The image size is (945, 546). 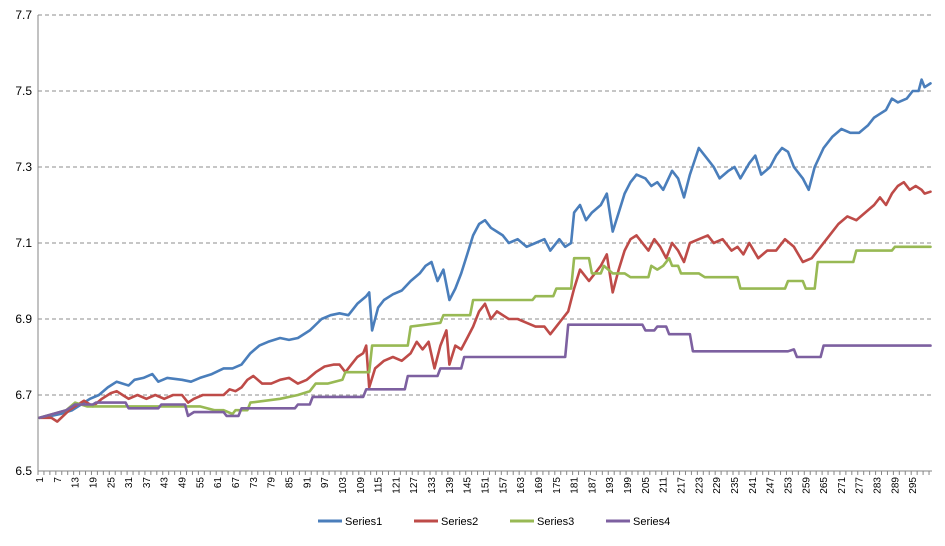 I want to click on legend-label: Series1, so click(x=363, y=522).